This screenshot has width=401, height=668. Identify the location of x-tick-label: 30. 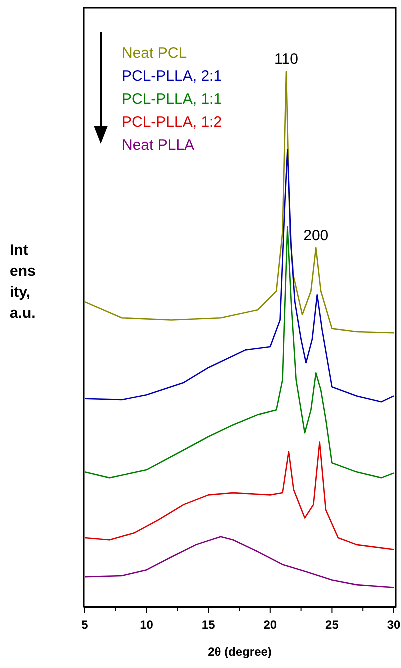
(394, 625).